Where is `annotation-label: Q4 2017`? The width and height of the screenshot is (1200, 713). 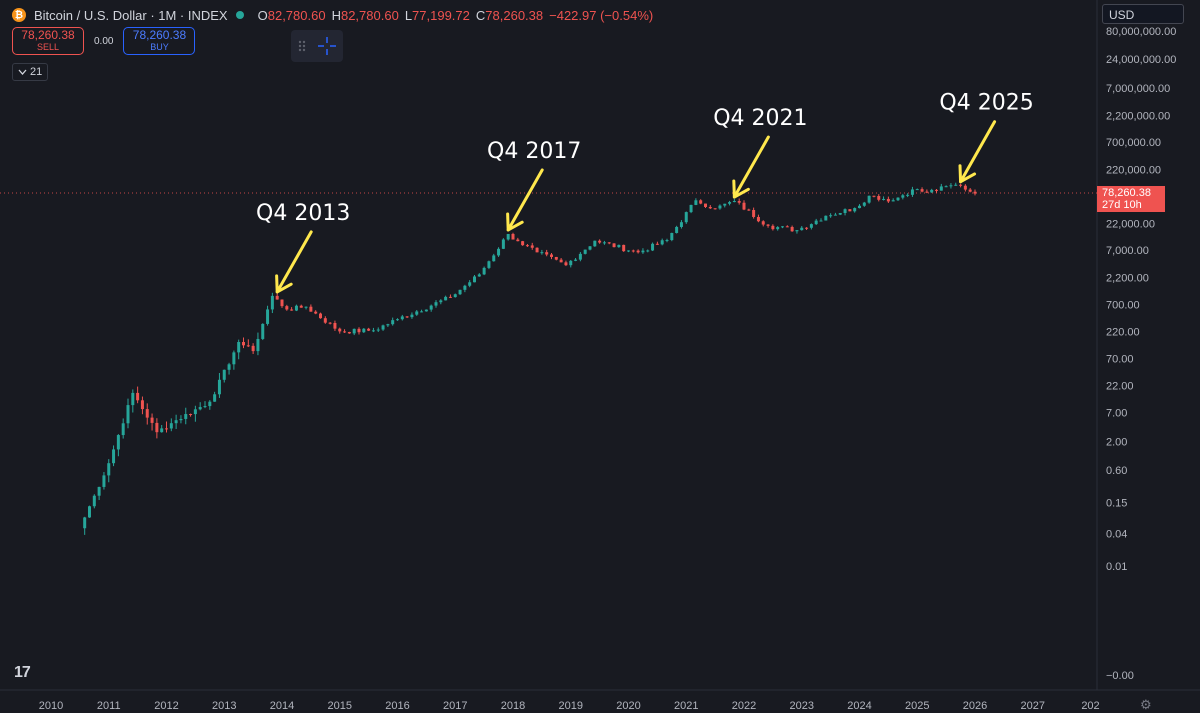 annotation-label: Q4 2017 is located at coordinates (534, 151).